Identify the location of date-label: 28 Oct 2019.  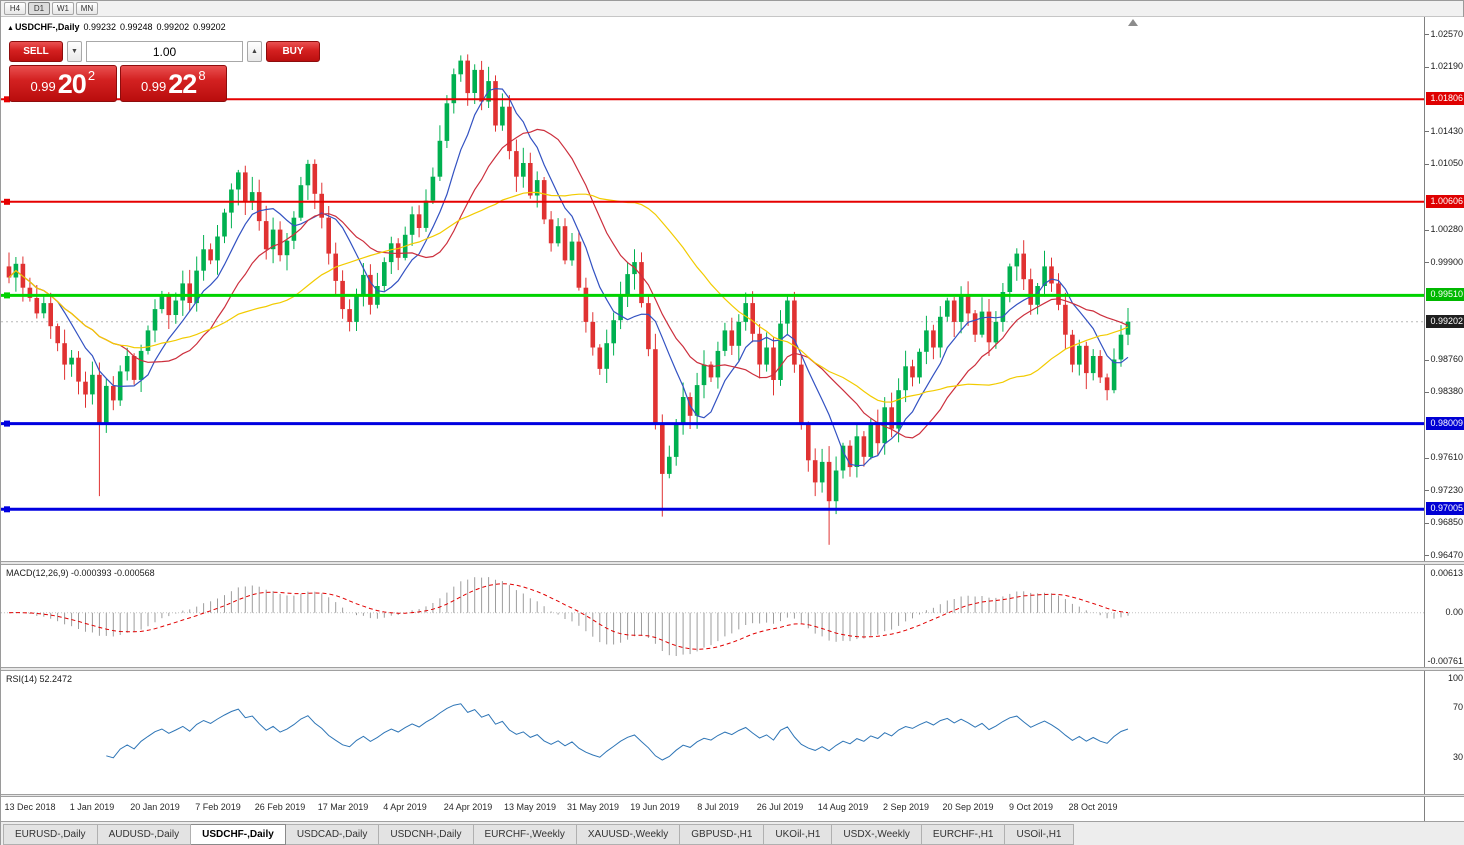
(1093, 807).